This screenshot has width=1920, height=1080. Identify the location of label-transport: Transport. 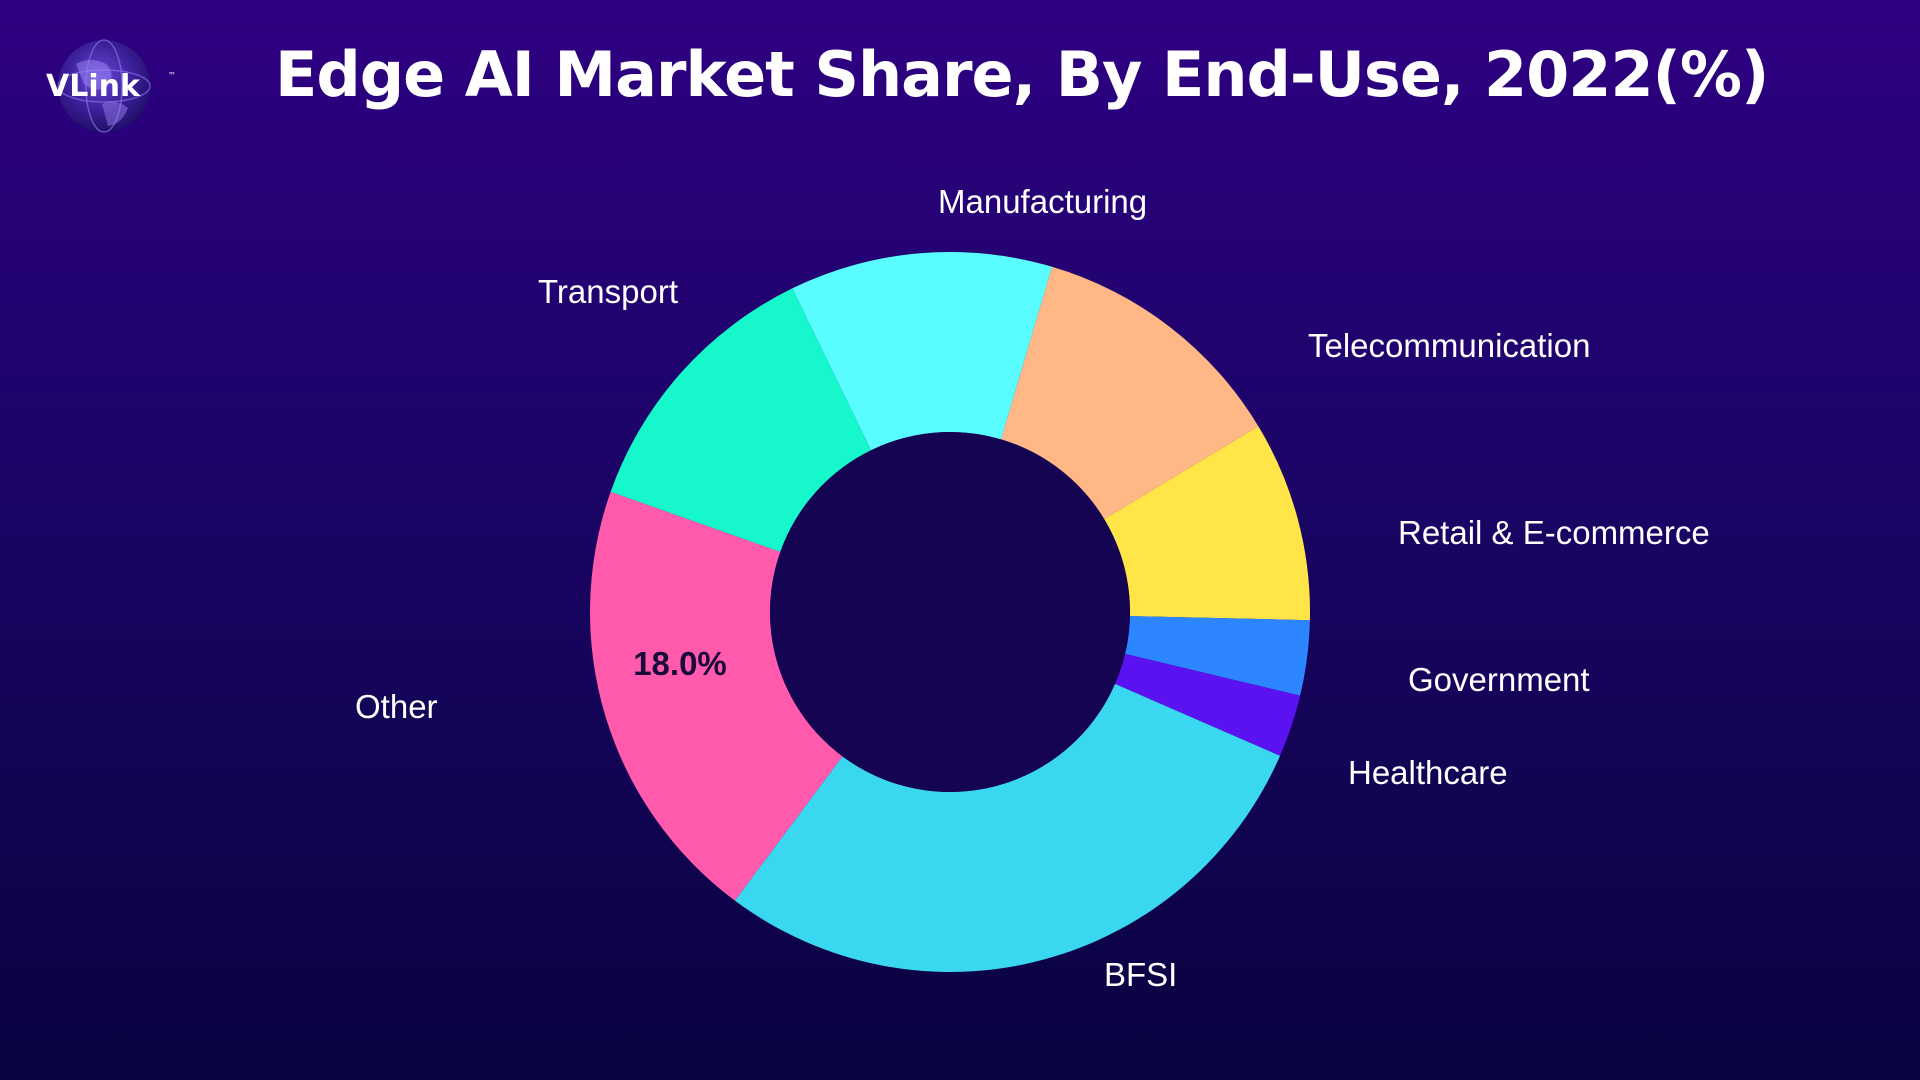
(608, 291).